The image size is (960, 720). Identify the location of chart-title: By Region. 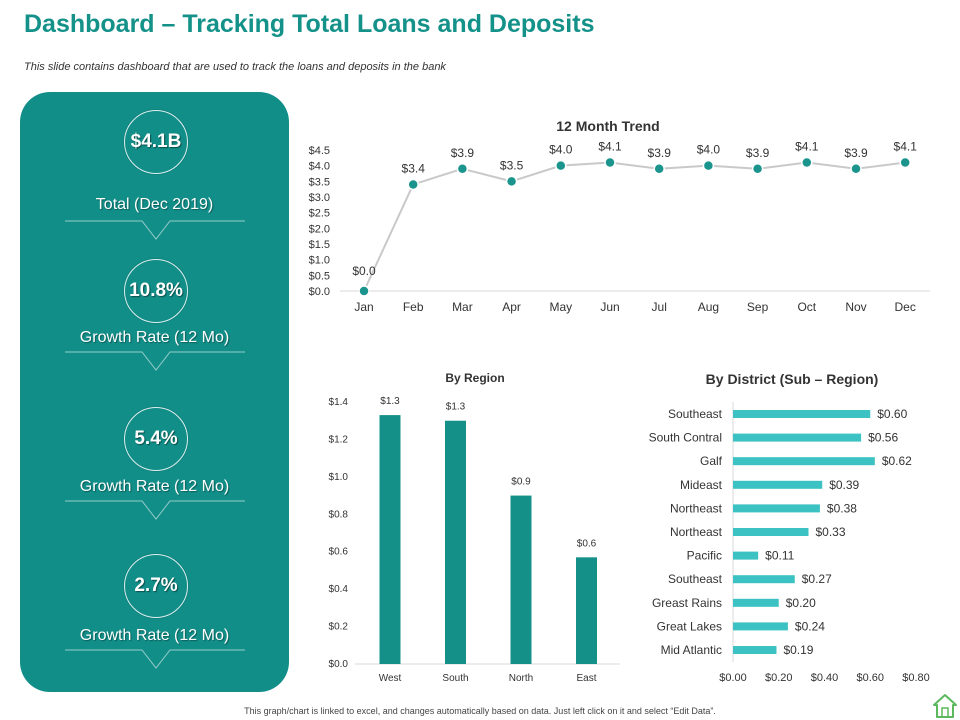
(474, 378).